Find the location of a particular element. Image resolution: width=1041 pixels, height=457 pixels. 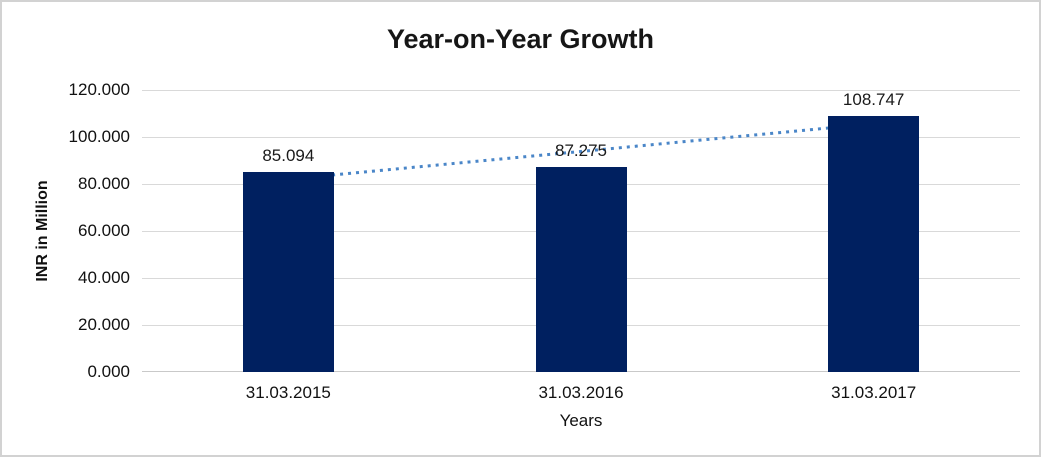

y-tick-label: 60.000 is located at coordinates (104, 230).